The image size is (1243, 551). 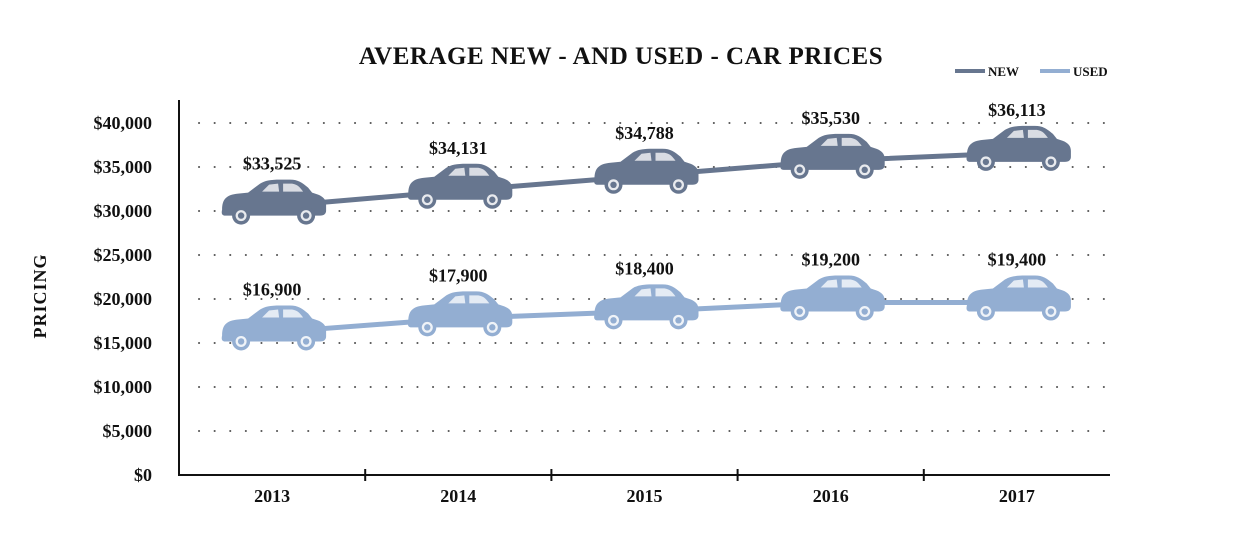 I want to click on legend-label: NEW, so click(x=1003, y=71).